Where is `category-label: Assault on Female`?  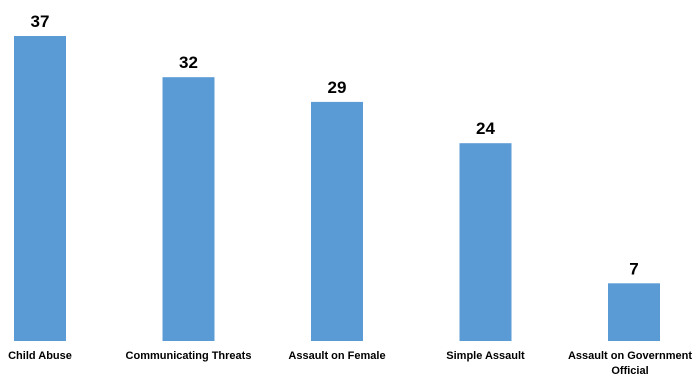
category-label: Assault on Female is located at coordinates (336, 356).